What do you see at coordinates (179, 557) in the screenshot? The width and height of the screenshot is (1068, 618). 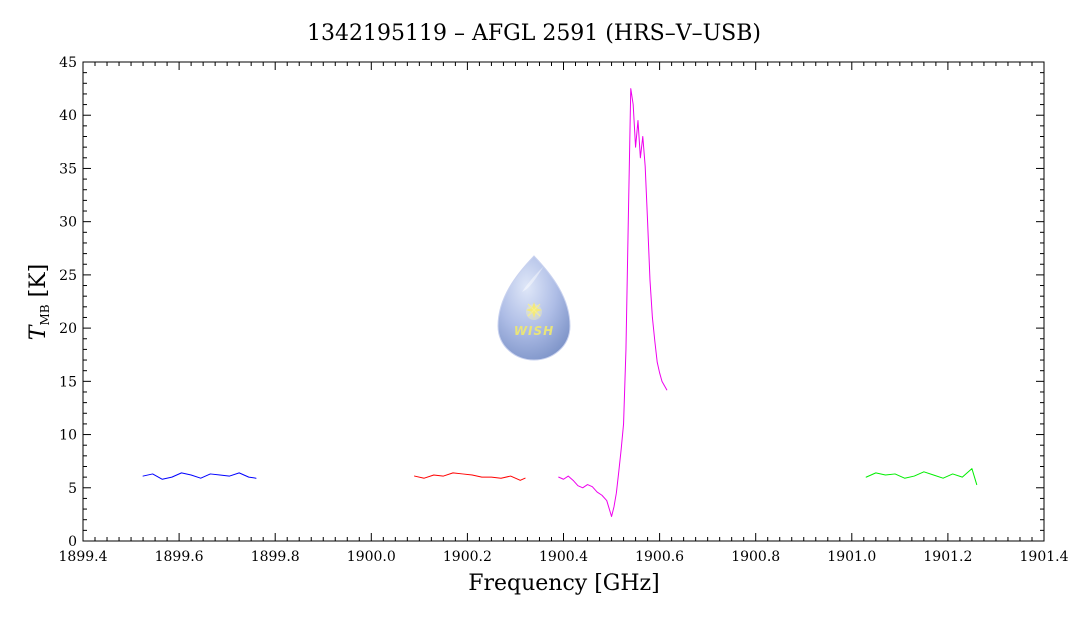 I see `x-tick-label: 1899.6` at bounding box center [179, 557].